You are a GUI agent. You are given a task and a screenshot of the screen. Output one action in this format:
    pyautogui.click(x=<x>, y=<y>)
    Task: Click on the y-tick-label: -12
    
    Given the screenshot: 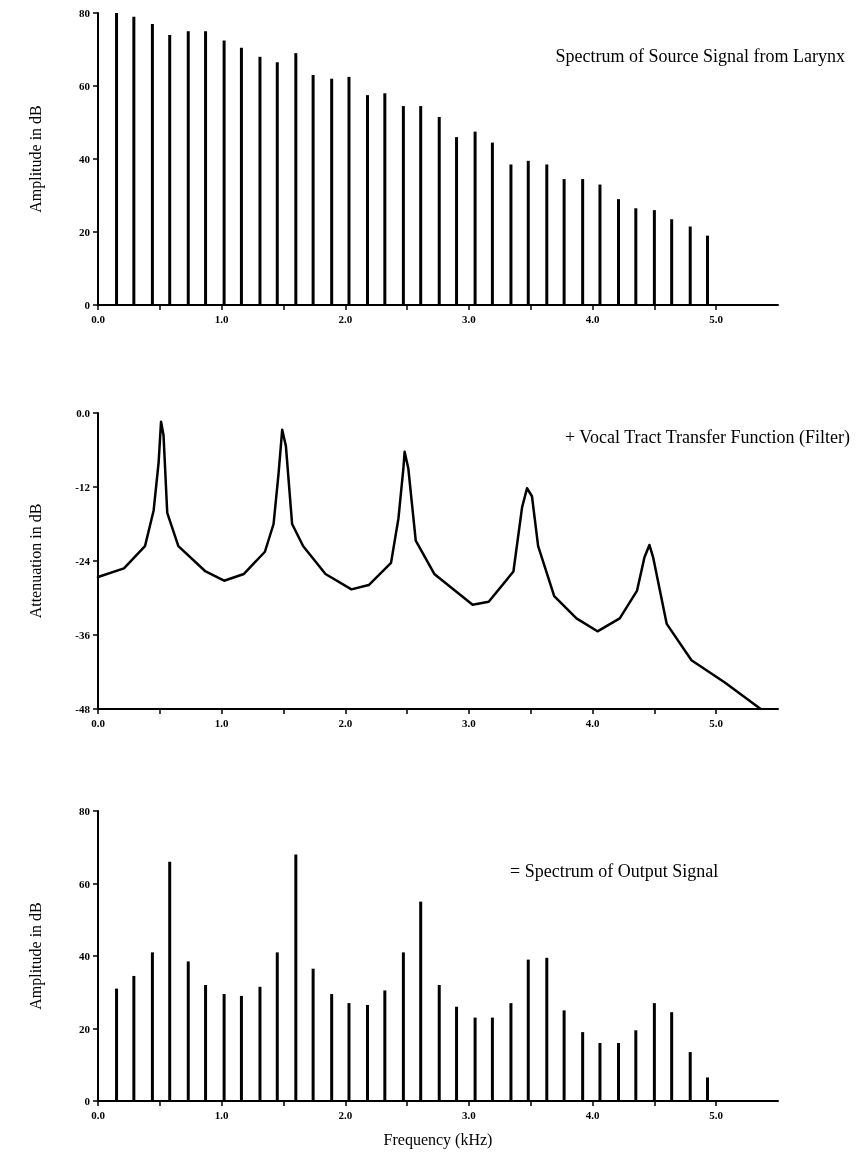 What is the action you would take?
    pyautogui.click(x=83, y=487)
    